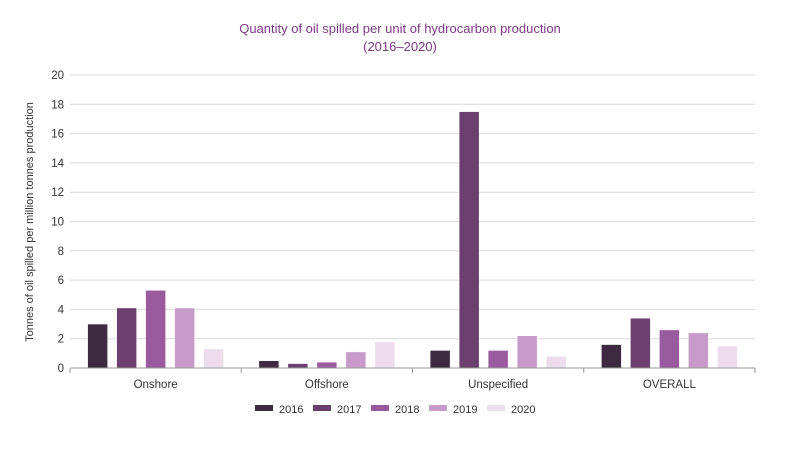 This screenshot has height=450, width=805. What do you see at coordinates (97, 346) in the screenshot?
I see `bar-onshore-2016` at bounding box center [97, 346].